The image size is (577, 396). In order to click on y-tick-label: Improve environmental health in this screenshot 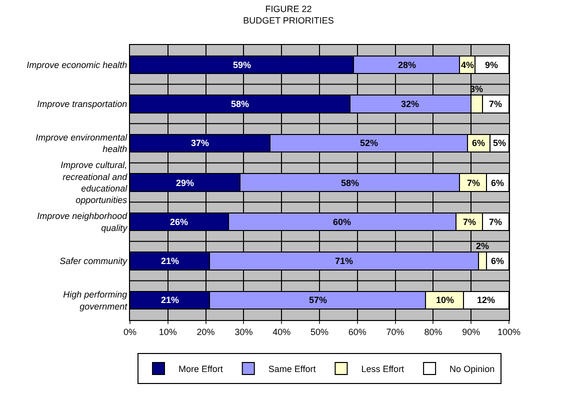, I will do `click(82, 143)`.